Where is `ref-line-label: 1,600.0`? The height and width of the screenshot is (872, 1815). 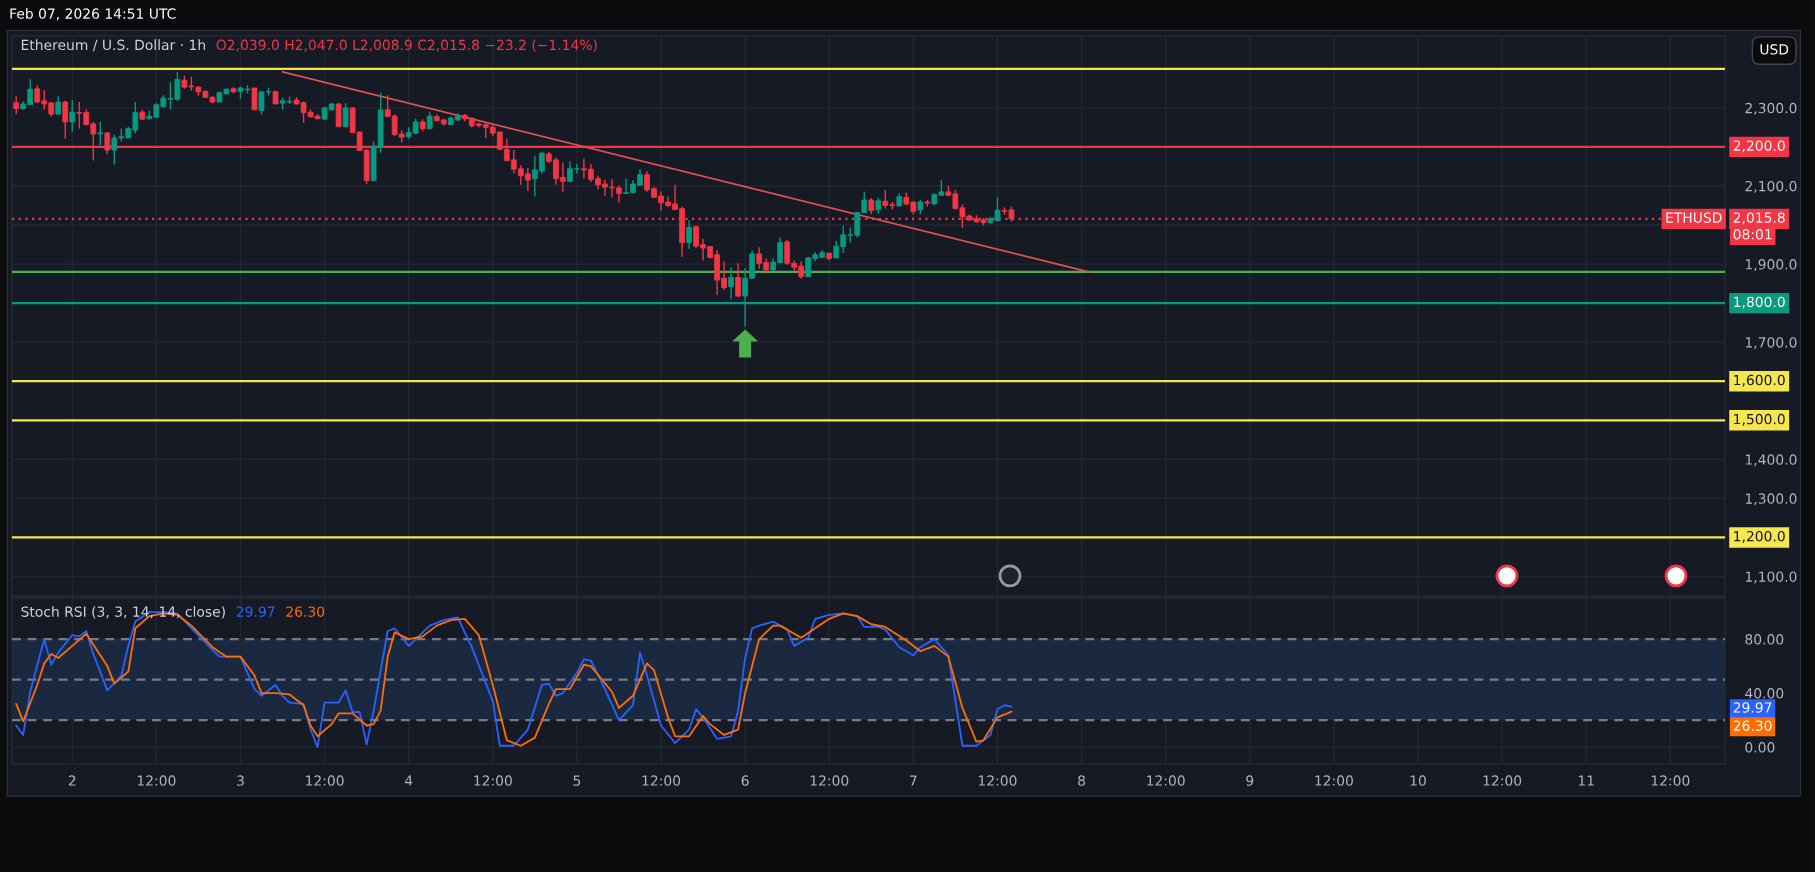
ref-line-label: 1,600.0 is located at coordinates (1759, 380).